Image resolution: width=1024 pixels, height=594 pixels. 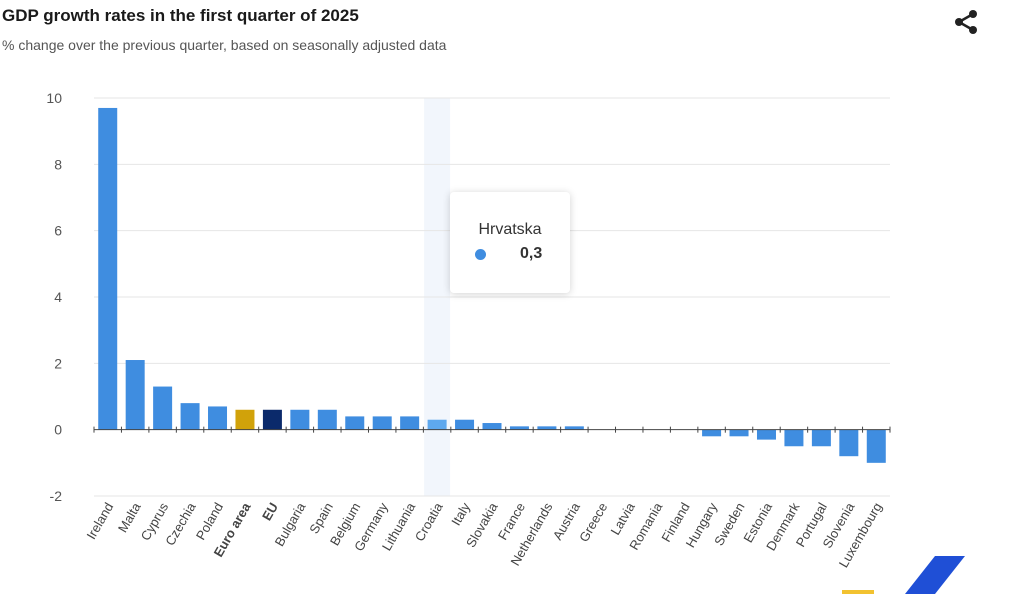 I want to click on x-tick-label: Malta, so click(x=129, y=517).